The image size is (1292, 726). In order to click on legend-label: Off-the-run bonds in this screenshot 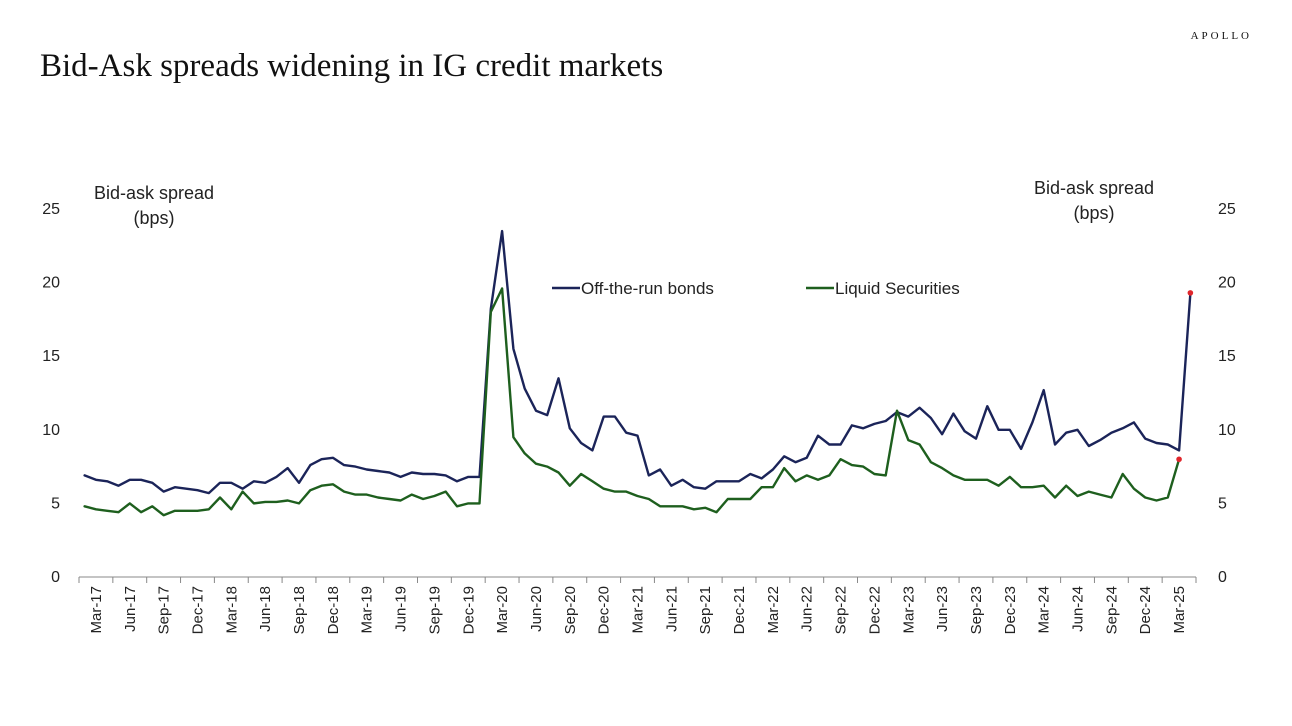, I will do `click(647, 288)`.